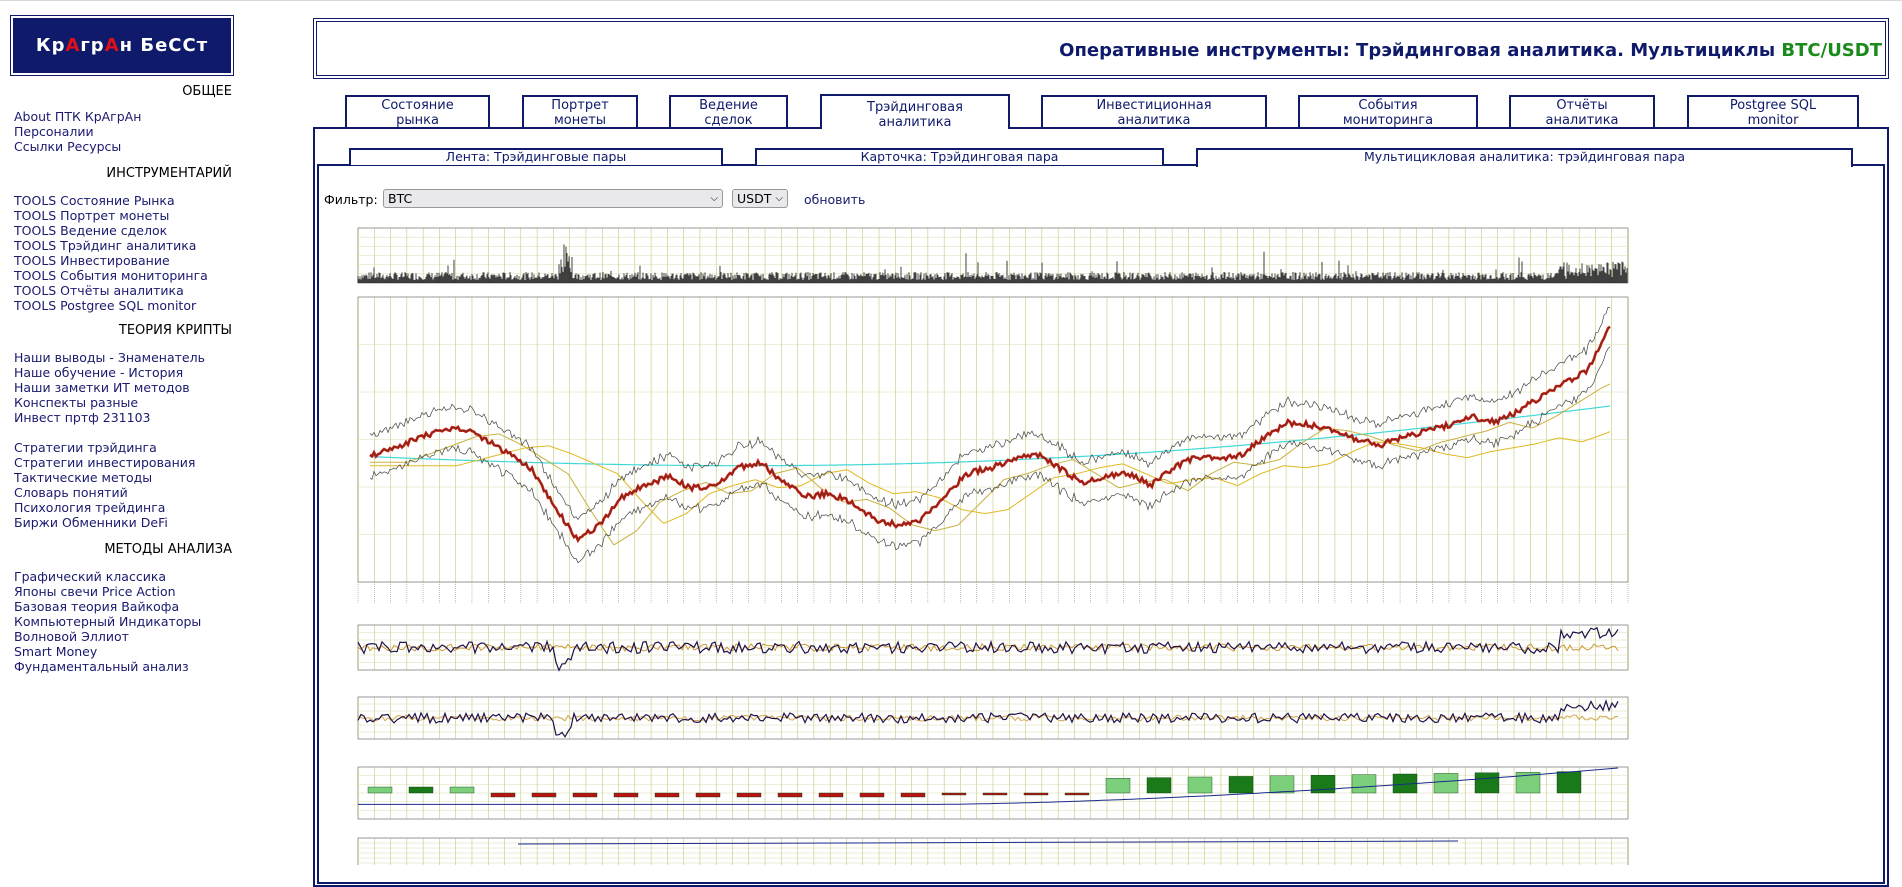 The image size is (1902, 887). What do you see at coordinates (1773, 120) in the screenshot?
I see `tab-label-line2: monitor` at bounding box center [1773, 120].